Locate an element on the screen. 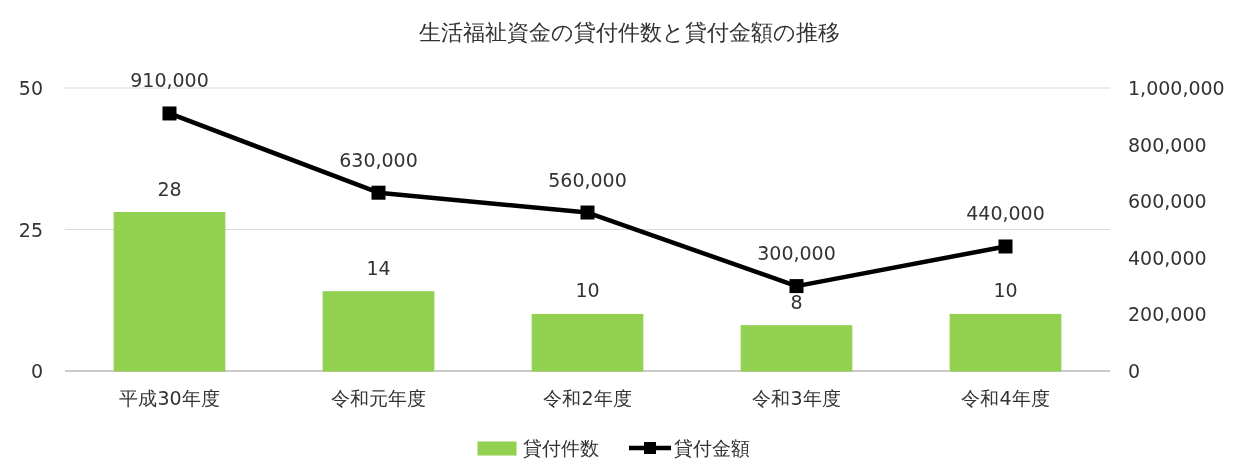 This screenshot has width=1258, height=470. y2-tick-label: 200,000 is located at coordinates (1167, 314).